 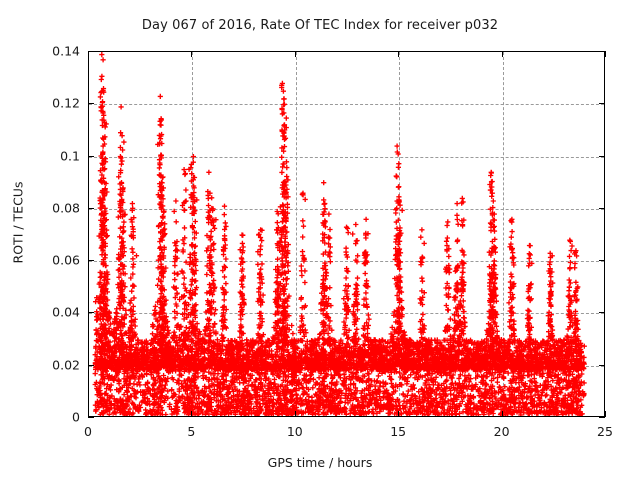 What do you see at coordinates (398, 431) in the screenshot?
I see `x-tick-label: 15` at bounding box center [398, 431].